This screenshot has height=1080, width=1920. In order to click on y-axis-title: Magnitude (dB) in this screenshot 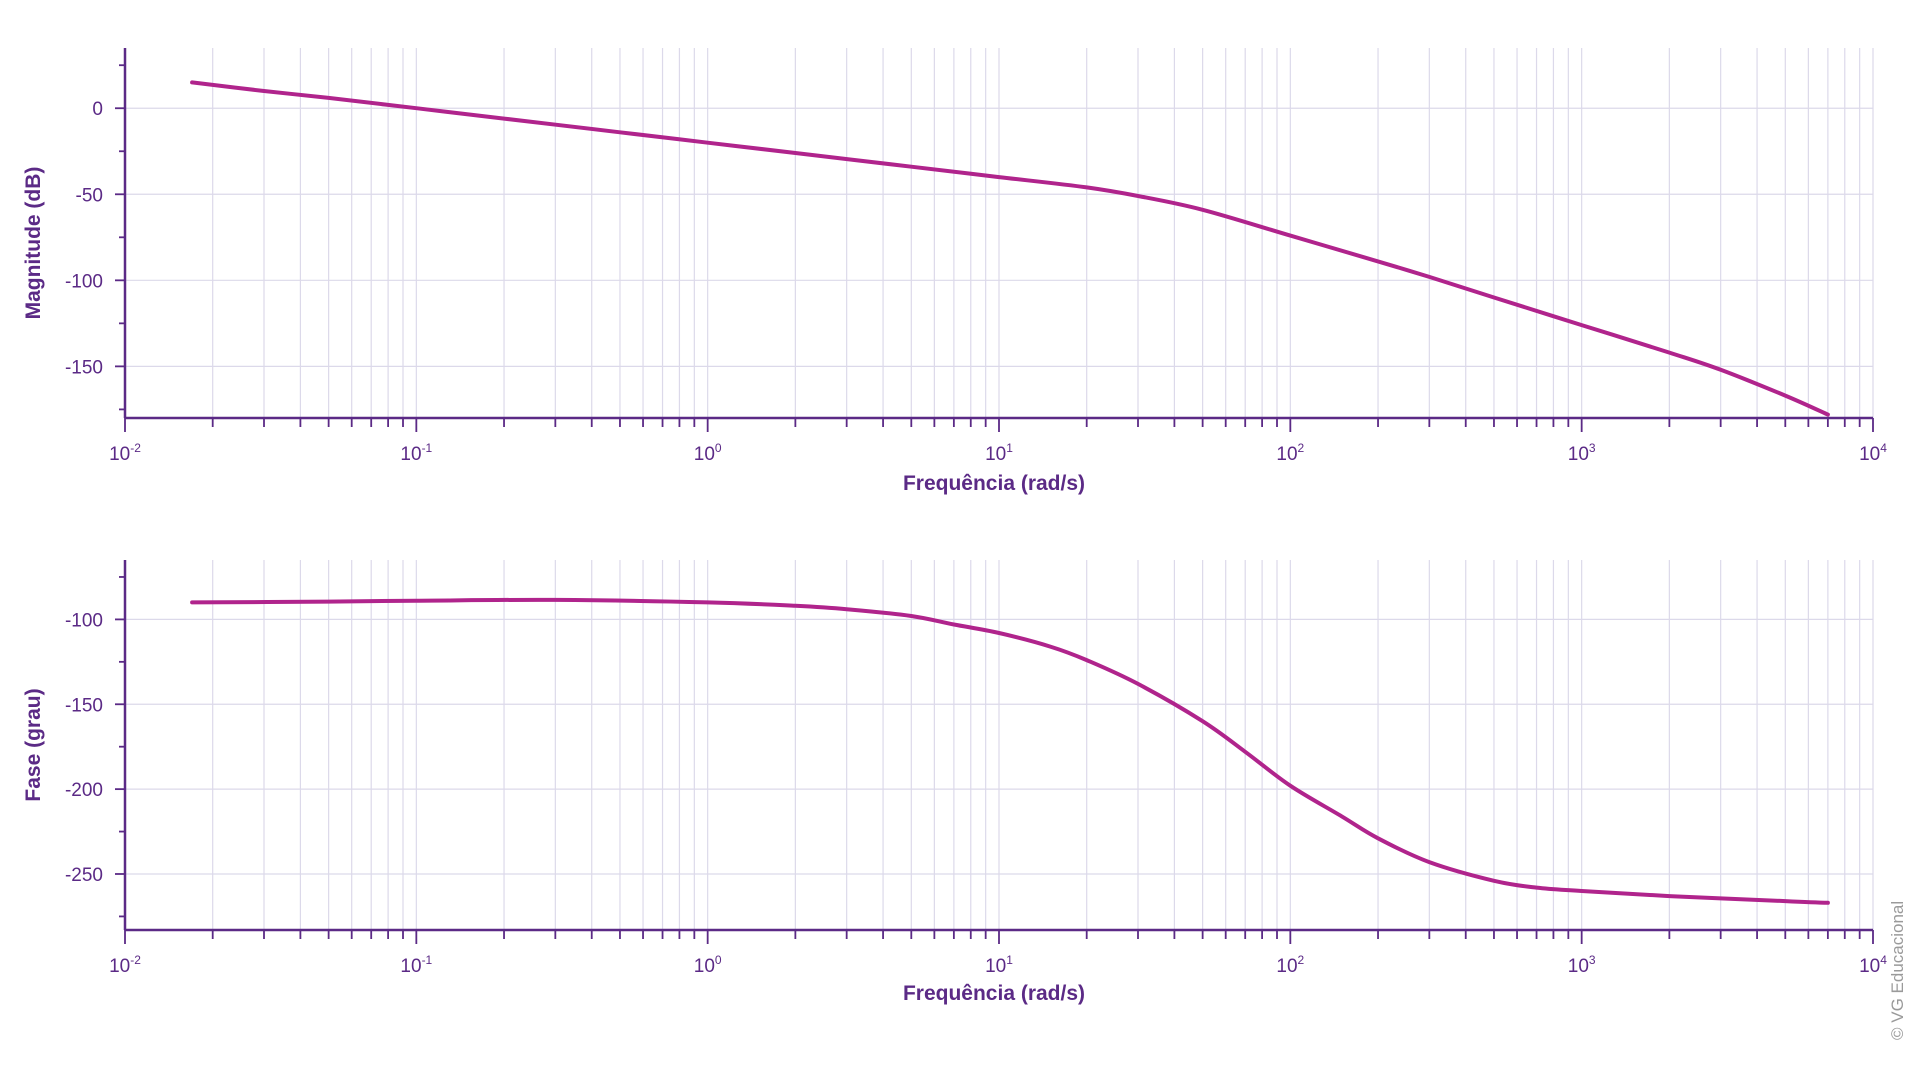, I will do `click(33, 243)`.